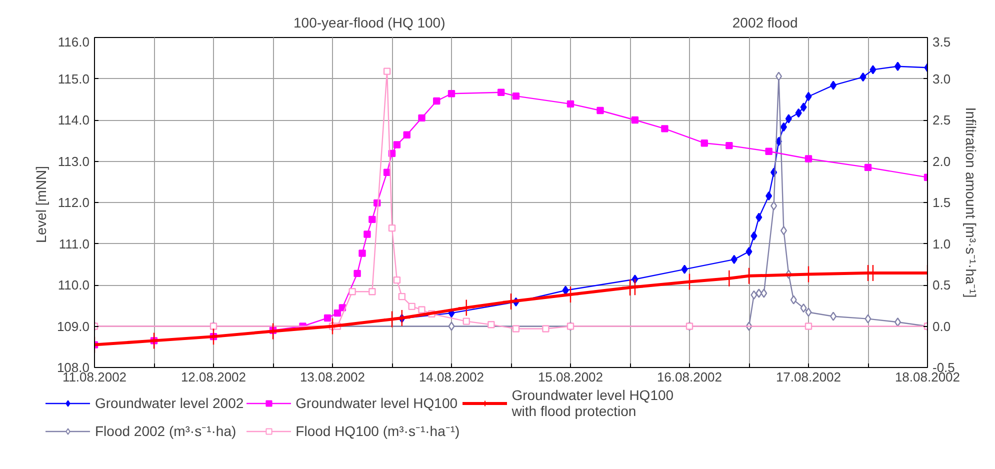 The image size is (995, 469). Describe the element at coordinates (970, 202) in the screenshot. I see `y2-axis-title: Infiltration amount [m³·s⁻¹·ha⁻¹]` at that location.